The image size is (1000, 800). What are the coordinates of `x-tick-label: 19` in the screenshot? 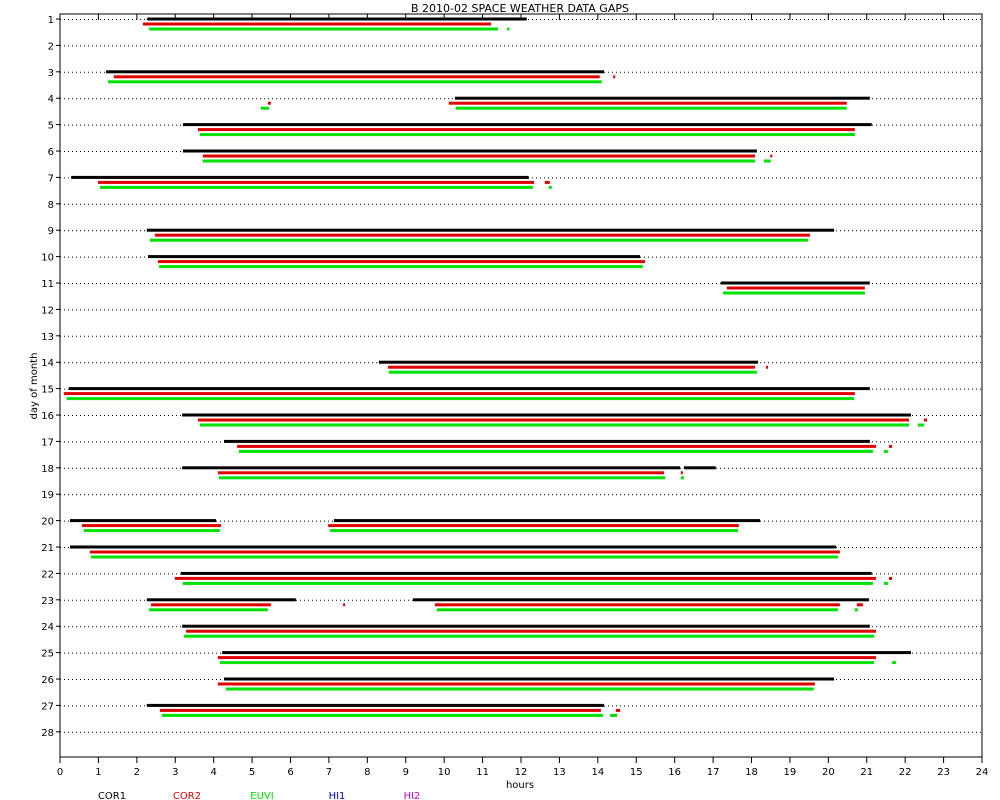 It's located at (790, 772).